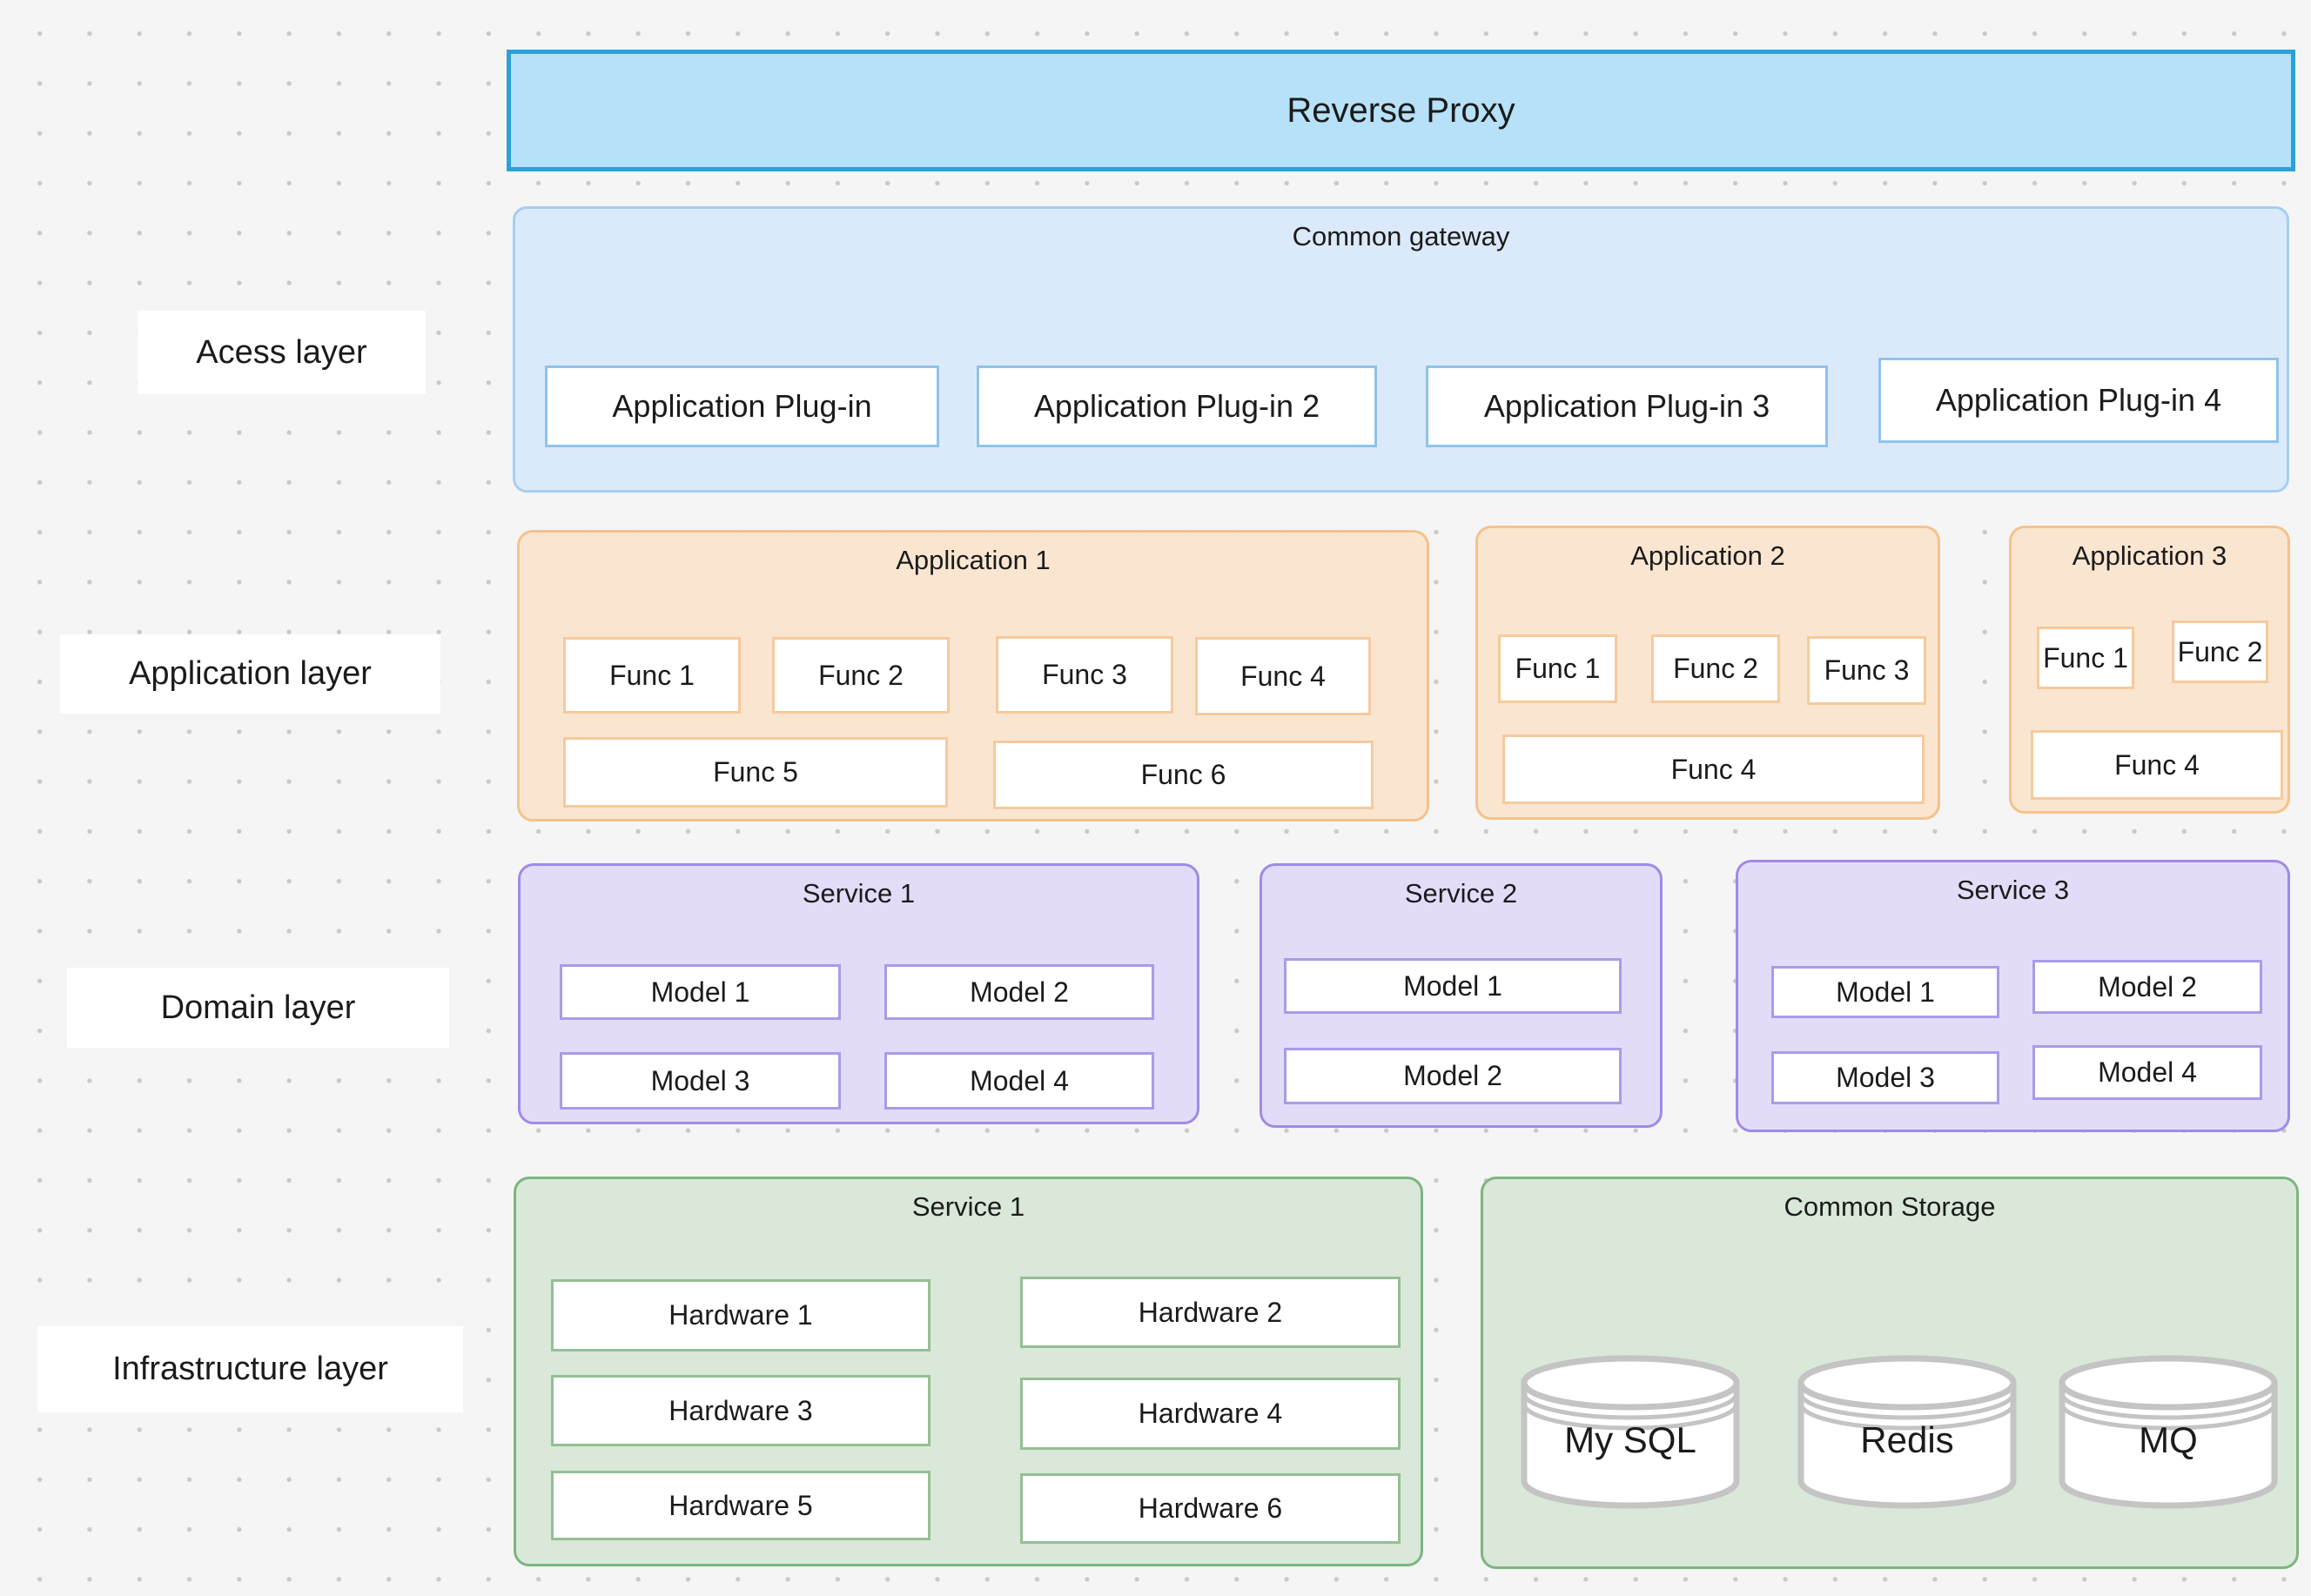 This screenshot has width=2311, height=1596. Describe the element at coordinates (1885, 1077) in the screenshot. I see `svc3-model-3-node: Model 3` at that location.